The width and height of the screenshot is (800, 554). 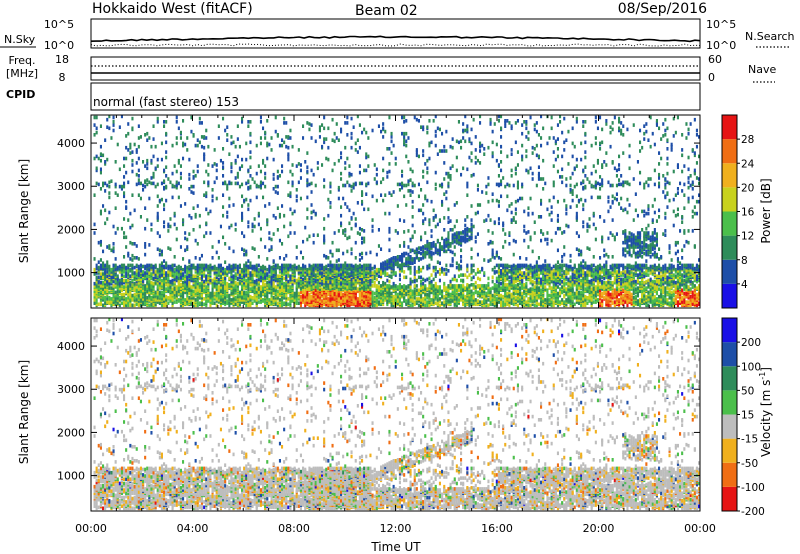 I want to click on nave-label: Nave, so click(x=762, y=69).